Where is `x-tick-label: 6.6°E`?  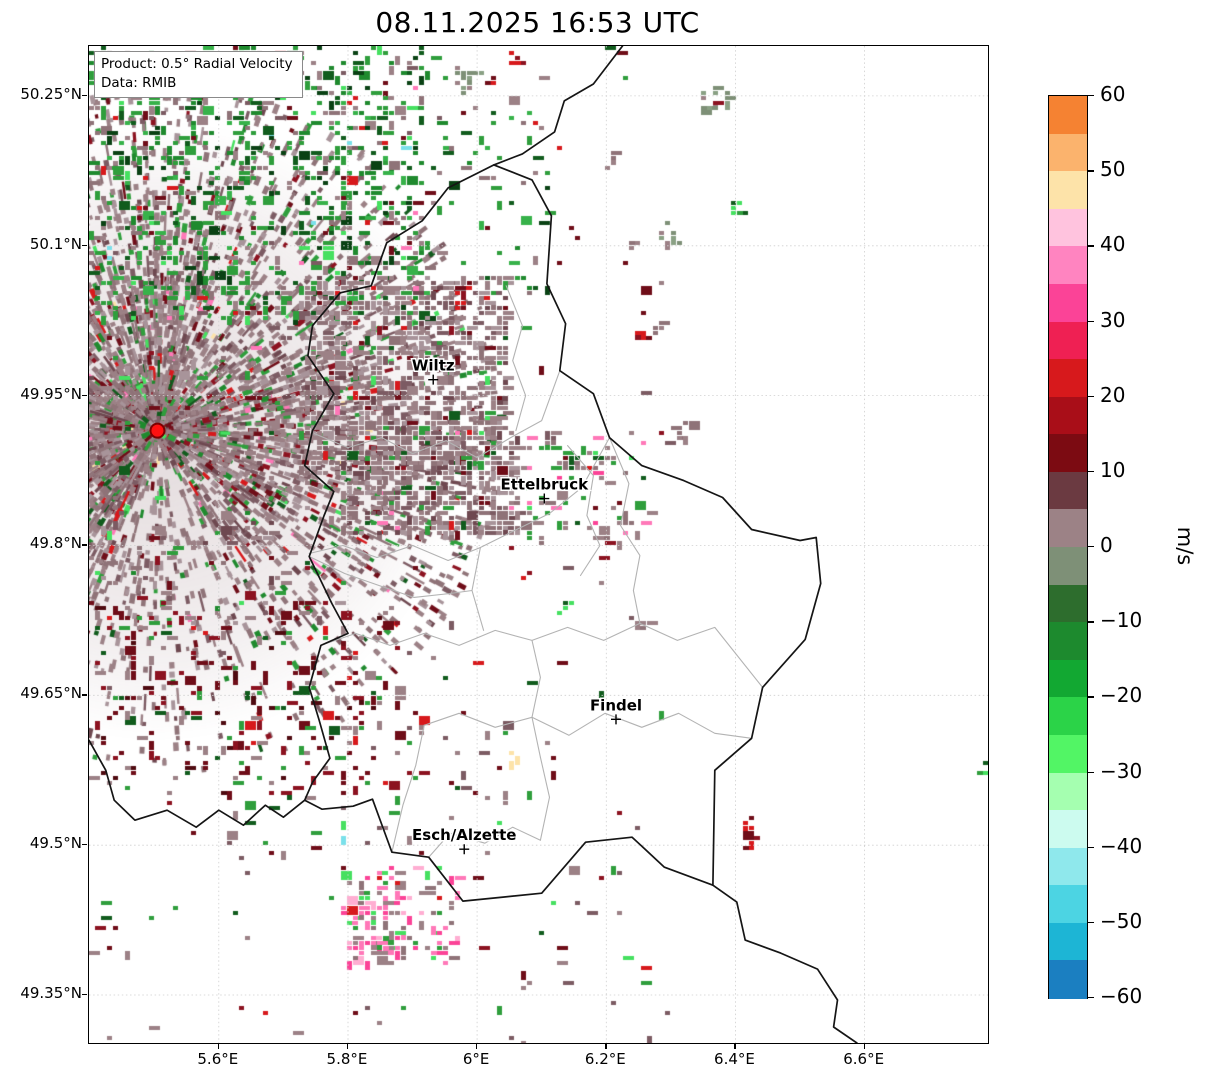
x-tick-label: 6.6°E is located at coordinates (864, 1059).